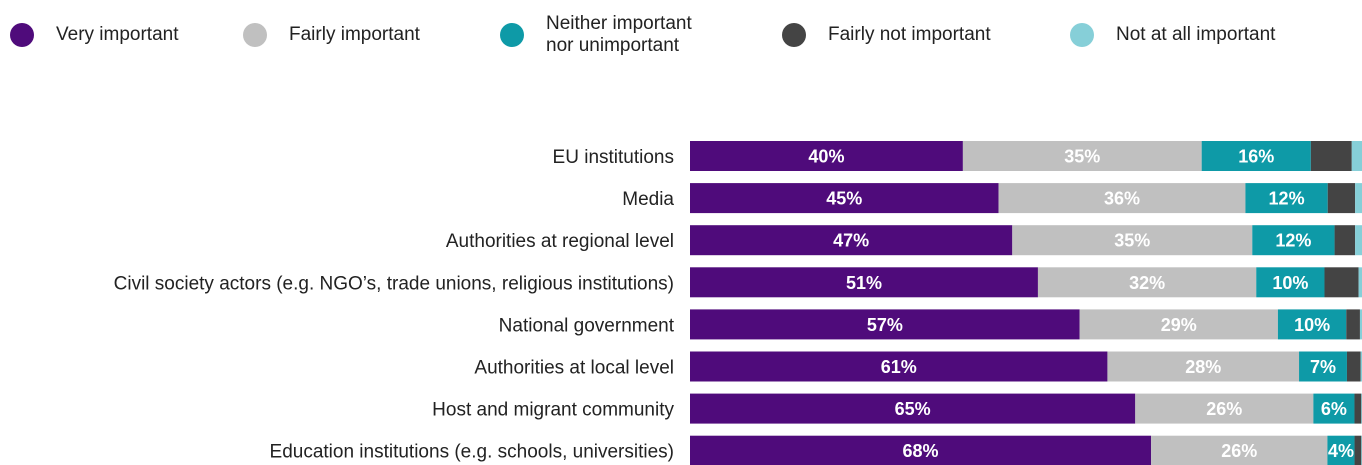 The height and width of the screenshot is (465, 1362). What do you see at coordinates (1331, 156) in the screenshot?
I see `bar-segment-r0-s3` at bounding box center [1331, 156].